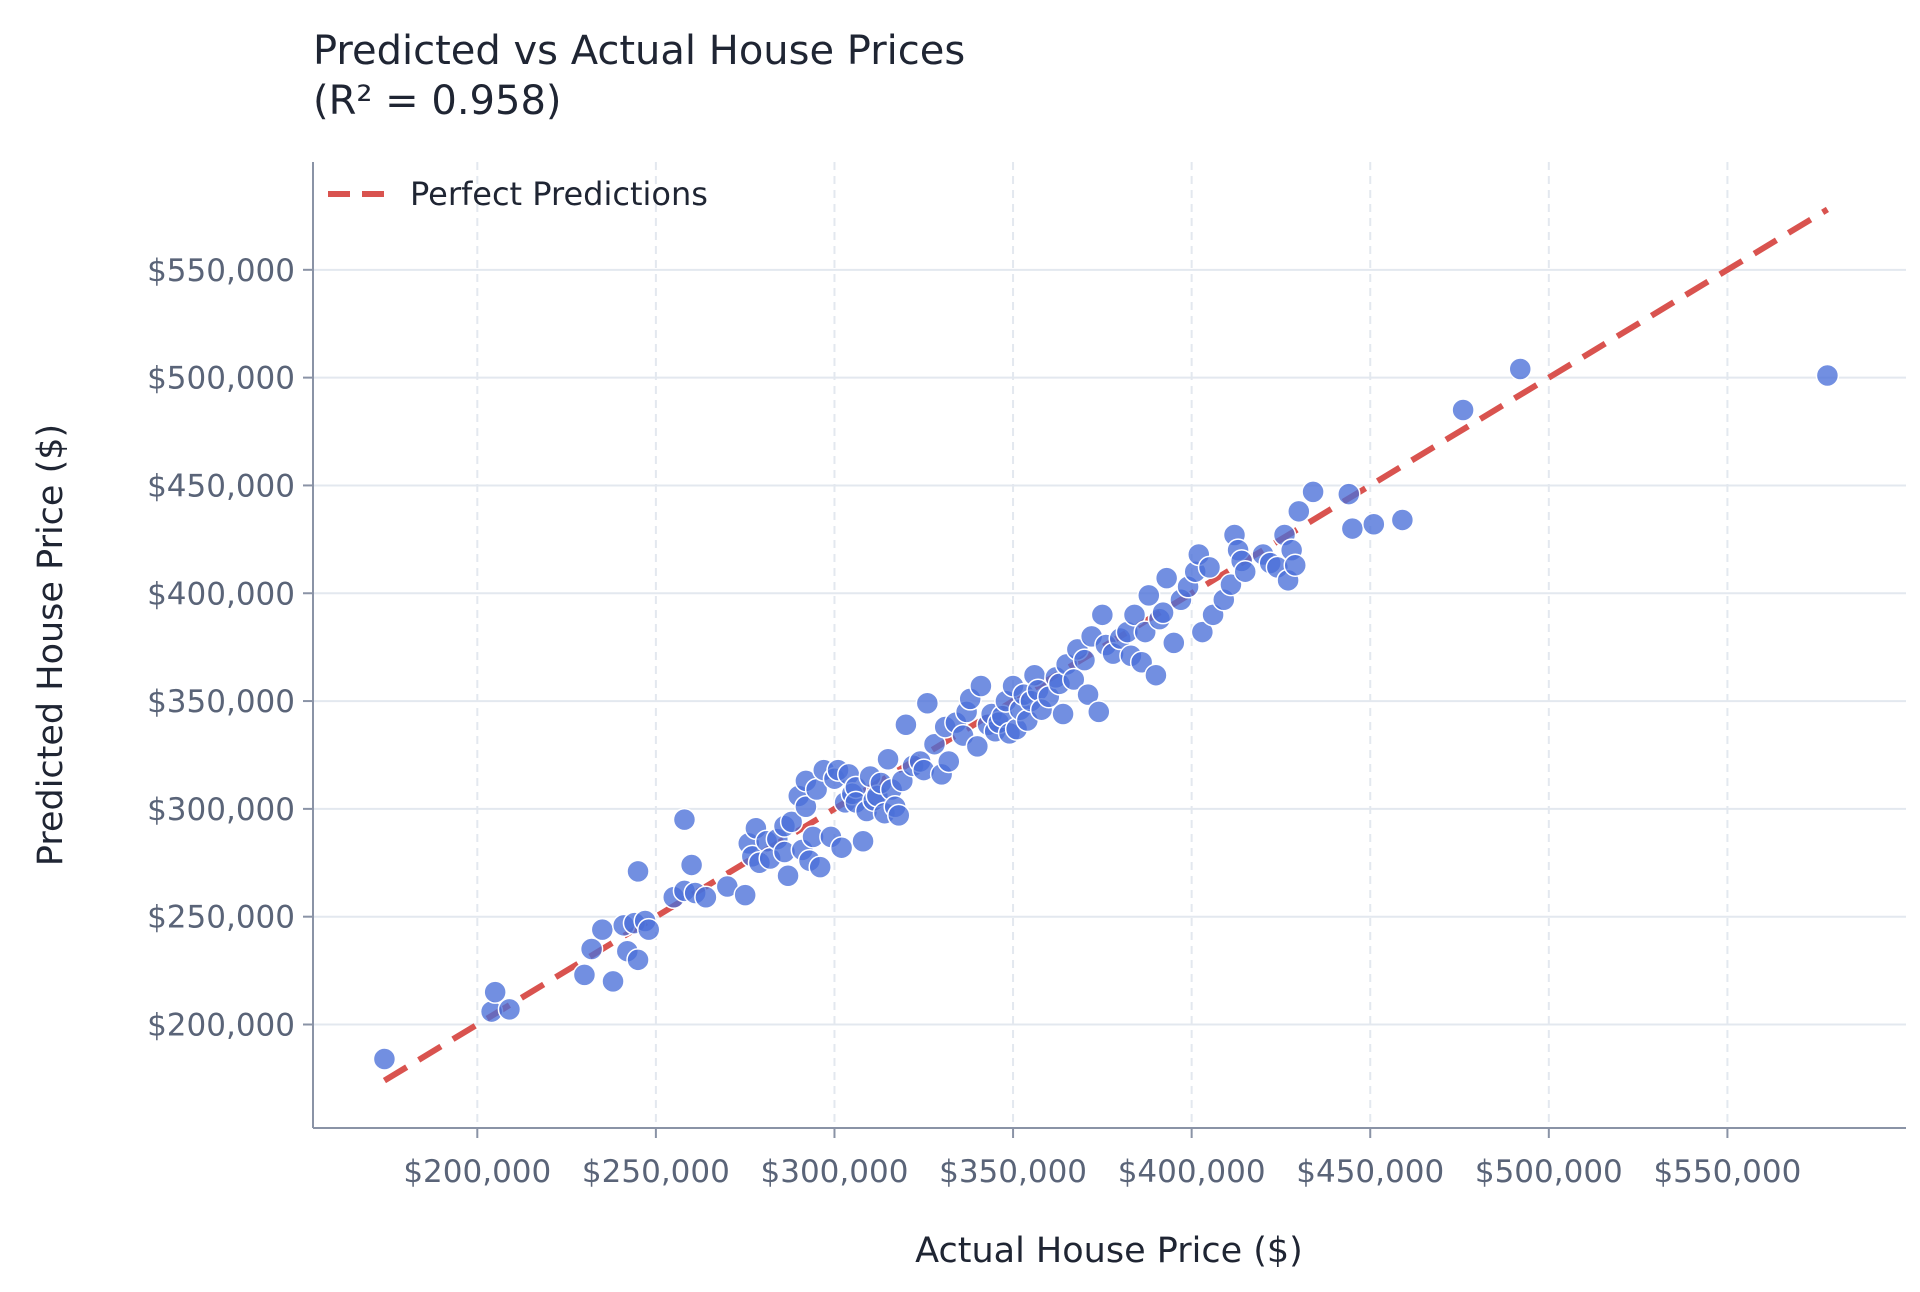 This screenshot has width=1920, height=1292. What do you see at coordinates (221, 379) in the screenshot?
I see `y-tick-label: $500,000` at bounding box center [221, 379].